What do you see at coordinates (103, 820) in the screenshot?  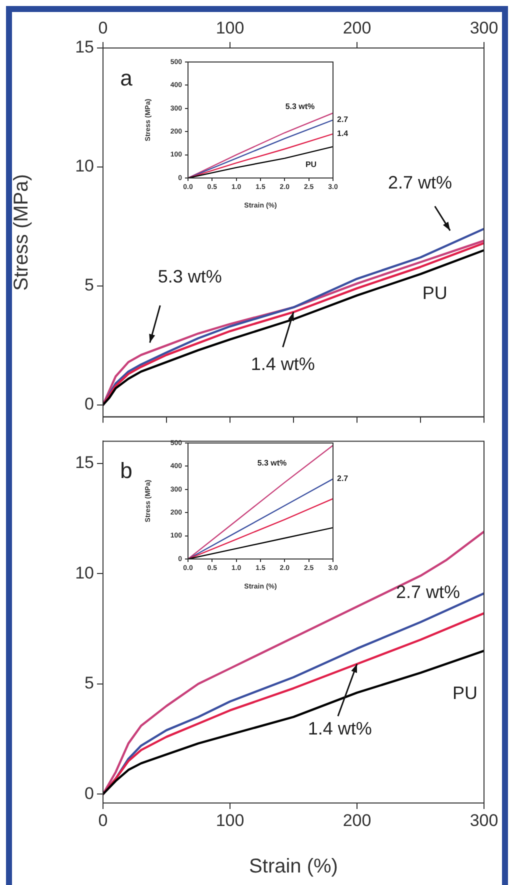 I see `x-tick-label: 0` at bounding box center [103, 820].